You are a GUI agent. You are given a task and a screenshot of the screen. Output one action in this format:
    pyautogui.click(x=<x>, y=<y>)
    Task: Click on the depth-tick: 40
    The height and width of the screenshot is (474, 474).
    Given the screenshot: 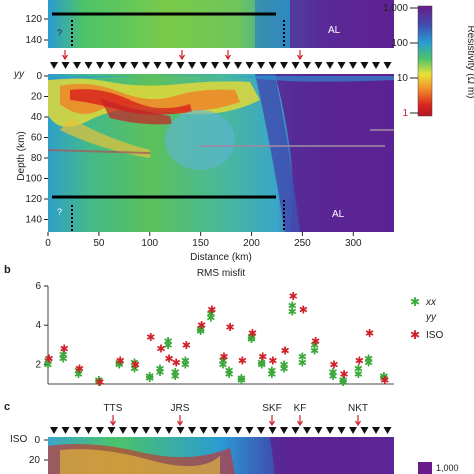 What is the action you would take?
    pyautogui.click(x=37, y=117)
    